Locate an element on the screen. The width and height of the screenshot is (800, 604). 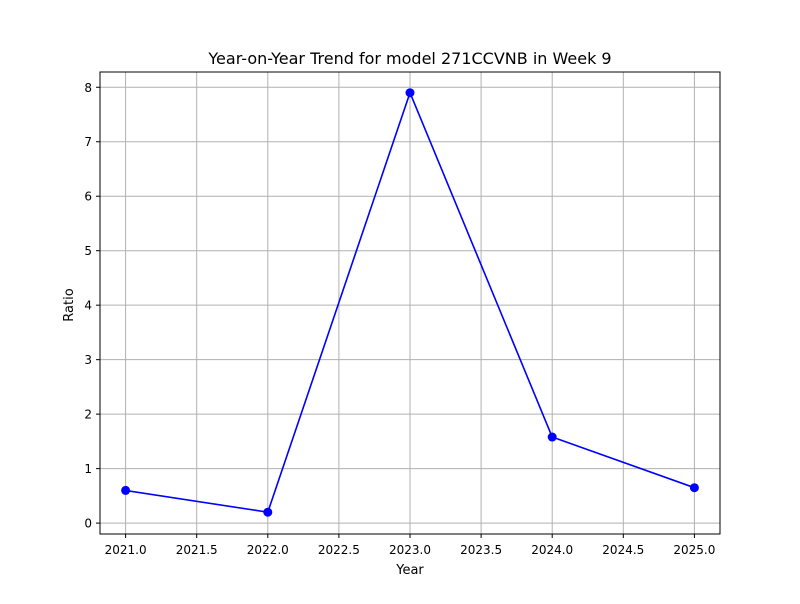
x-tick-label: 2021.5 is located at coordinates (197, 550).